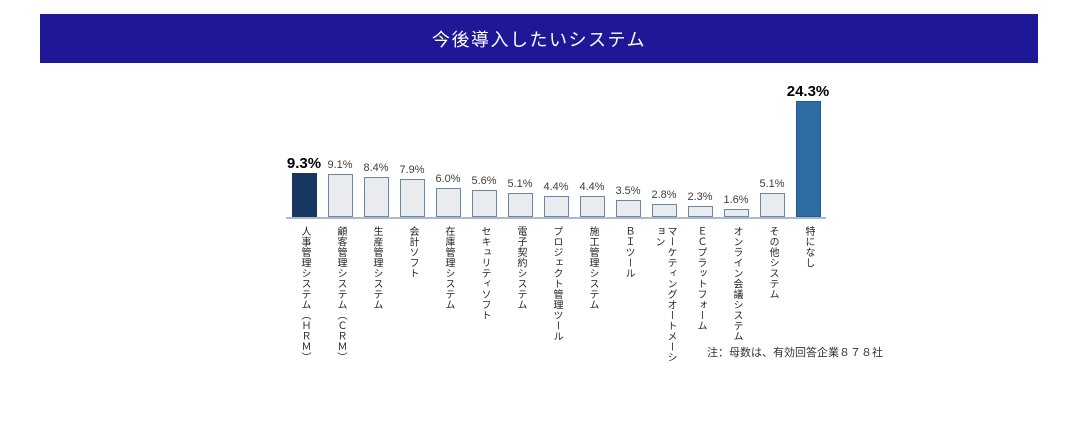 The height and width of the screenshot is (431, 1092). What do you see at coordinates (448, 268) in the screenshot?
I see `category-label: 在庫管理システム` at bounding box center [448, 268].